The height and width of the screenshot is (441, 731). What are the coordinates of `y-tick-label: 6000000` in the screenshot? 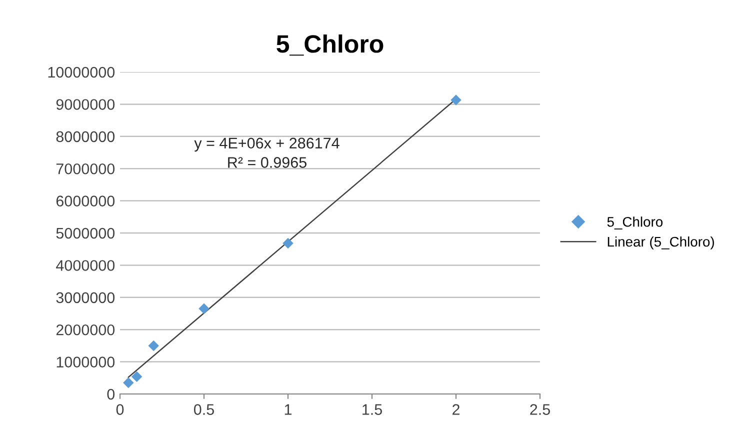 It's located at (85, 201).